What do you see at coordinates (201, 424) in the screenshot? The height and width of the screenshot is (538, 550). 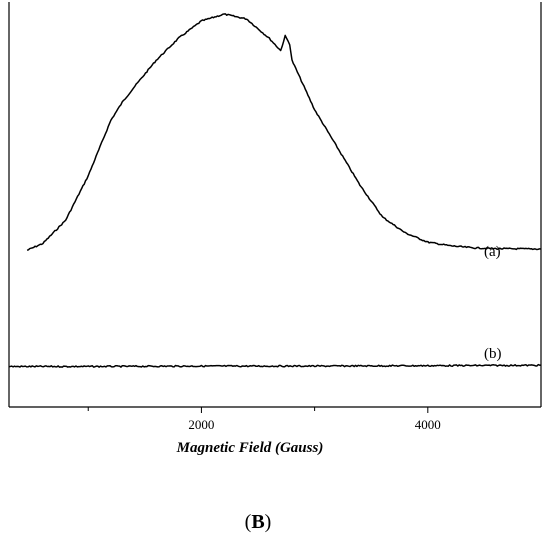 I see `x-tick-label: 2000` at bounding box center [201, 424].